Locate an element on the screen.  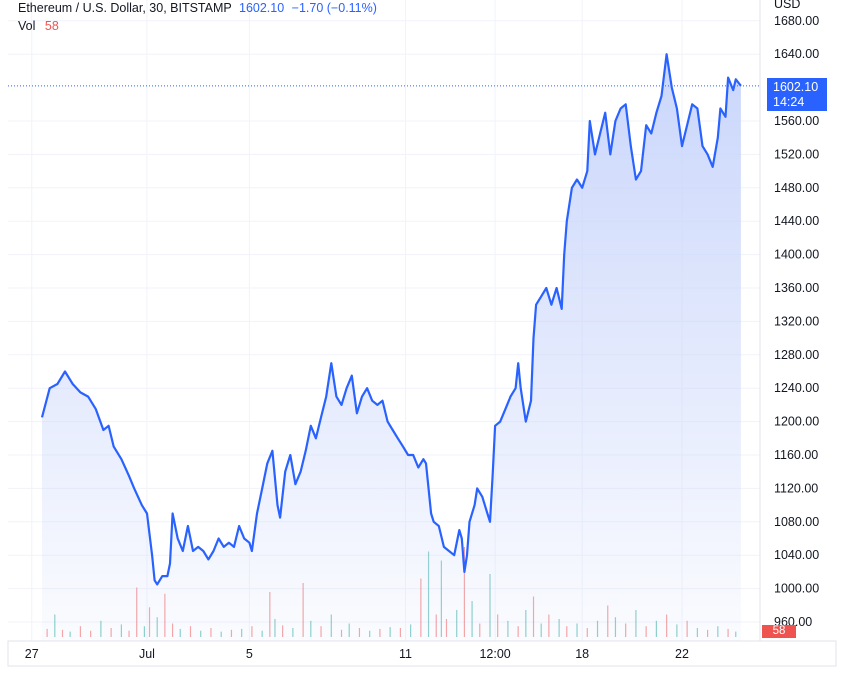
volume-label: Vol is located at coordinates (27, 26).